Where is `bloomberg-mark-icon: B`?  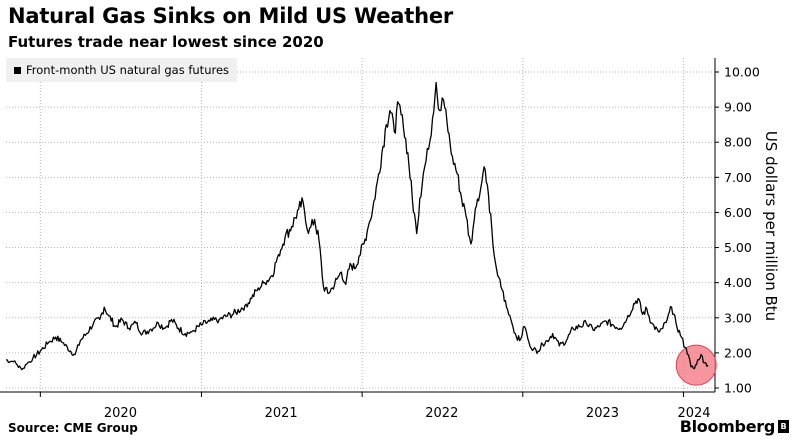
bloomberg-mark-icon: B is located at coordinates (783, 426).